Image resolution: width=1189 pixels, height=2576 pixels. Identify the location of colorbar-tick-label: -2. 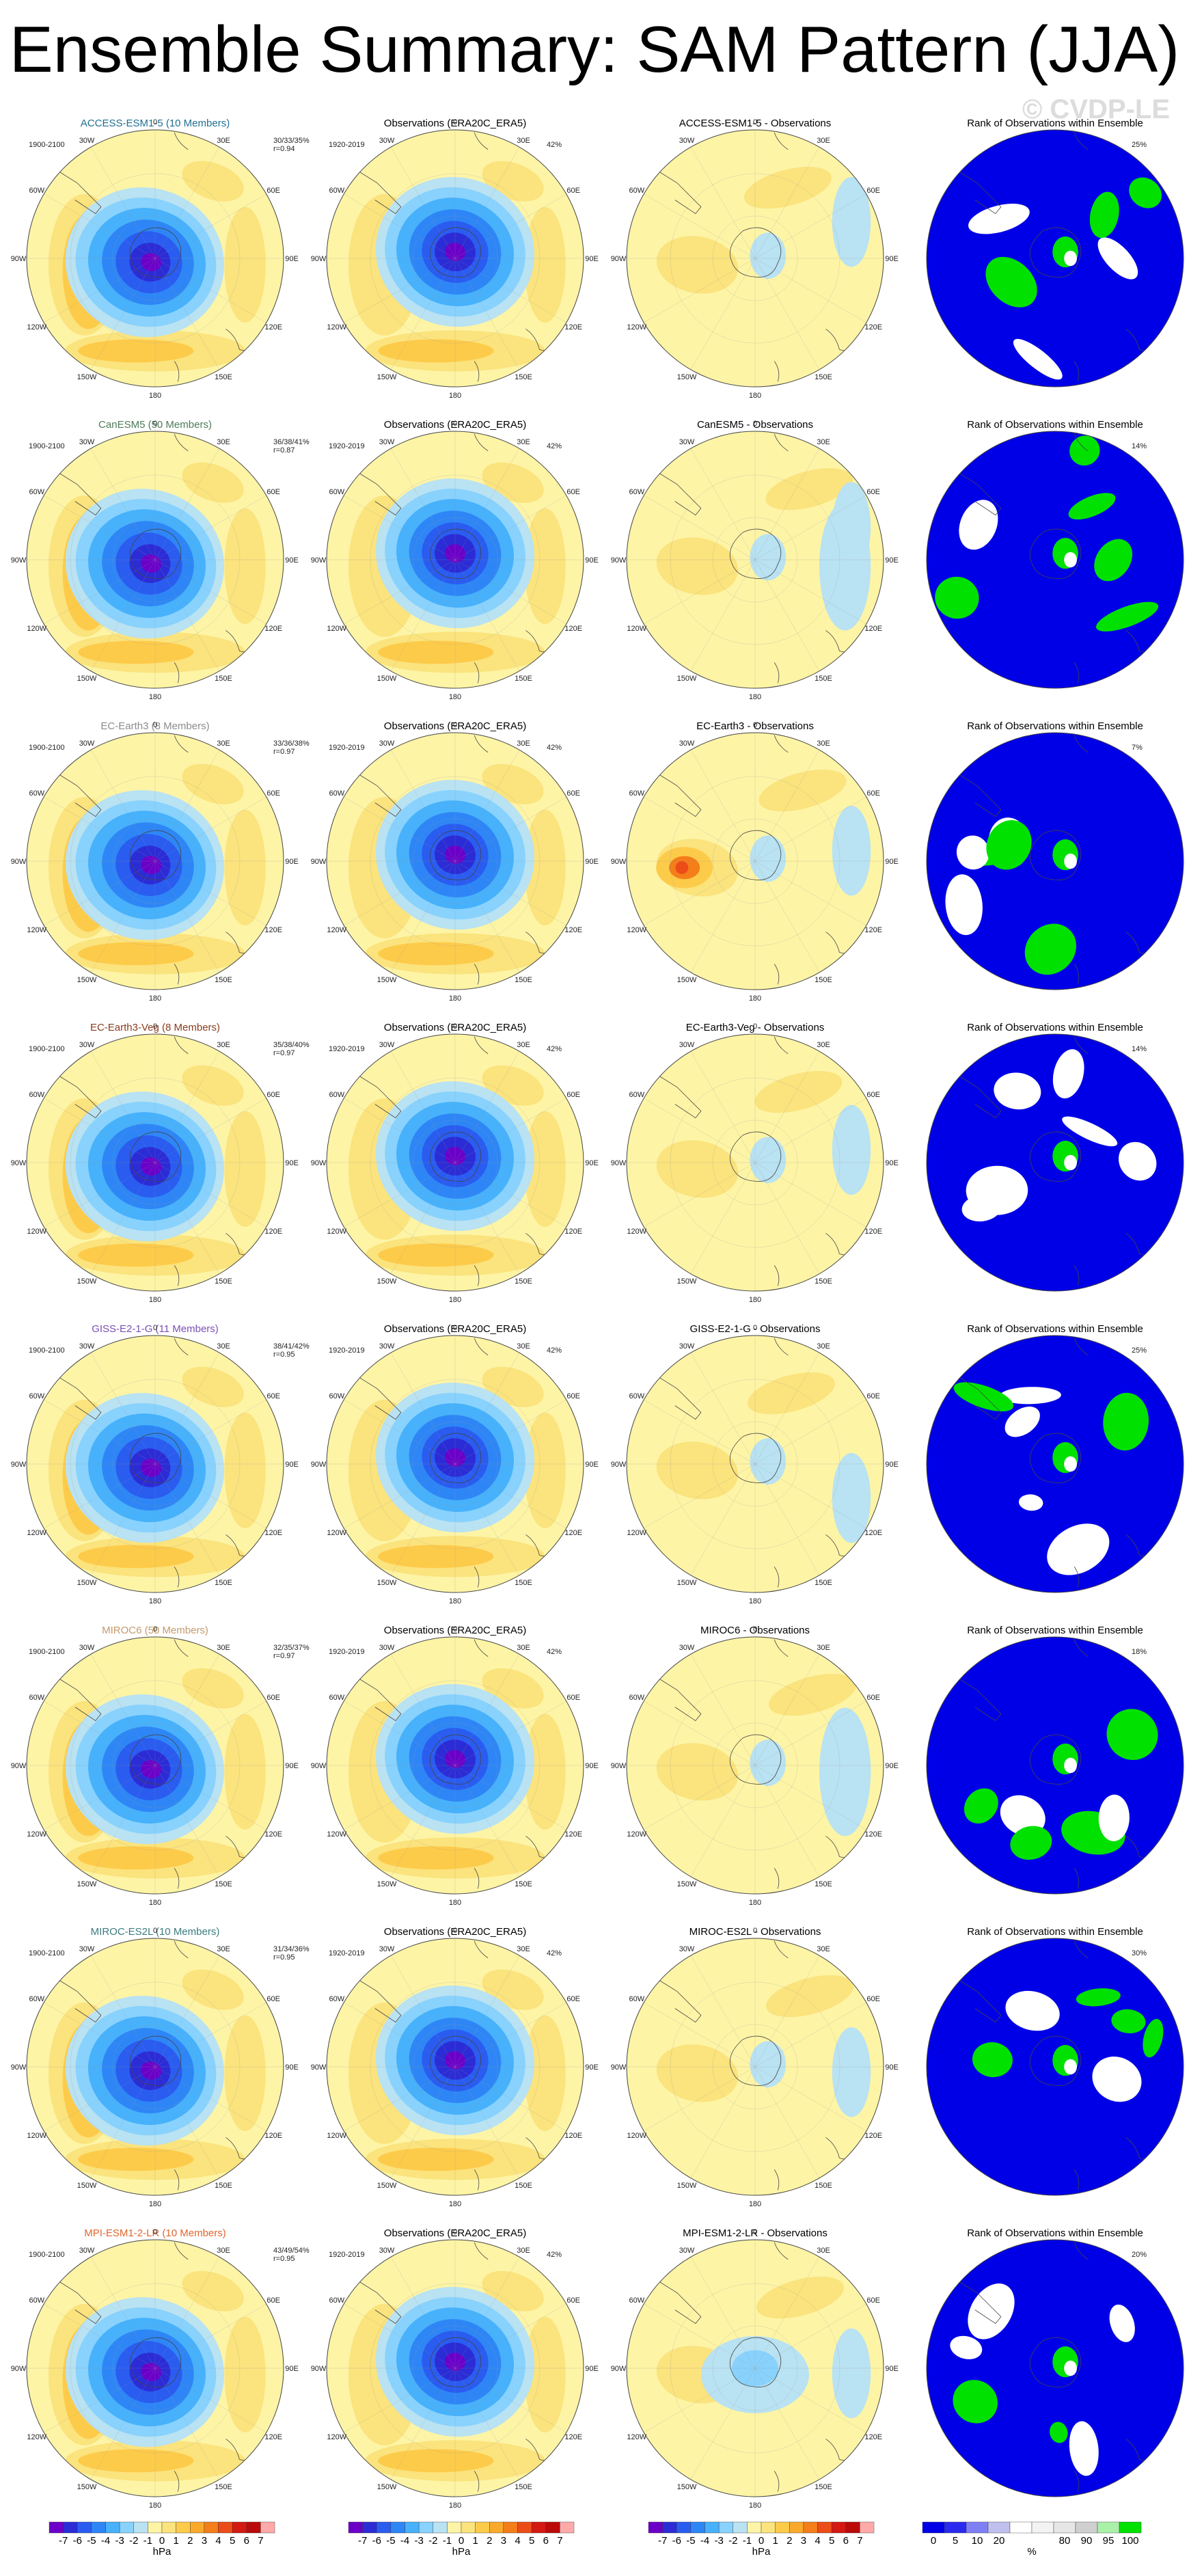
(133, 2541).